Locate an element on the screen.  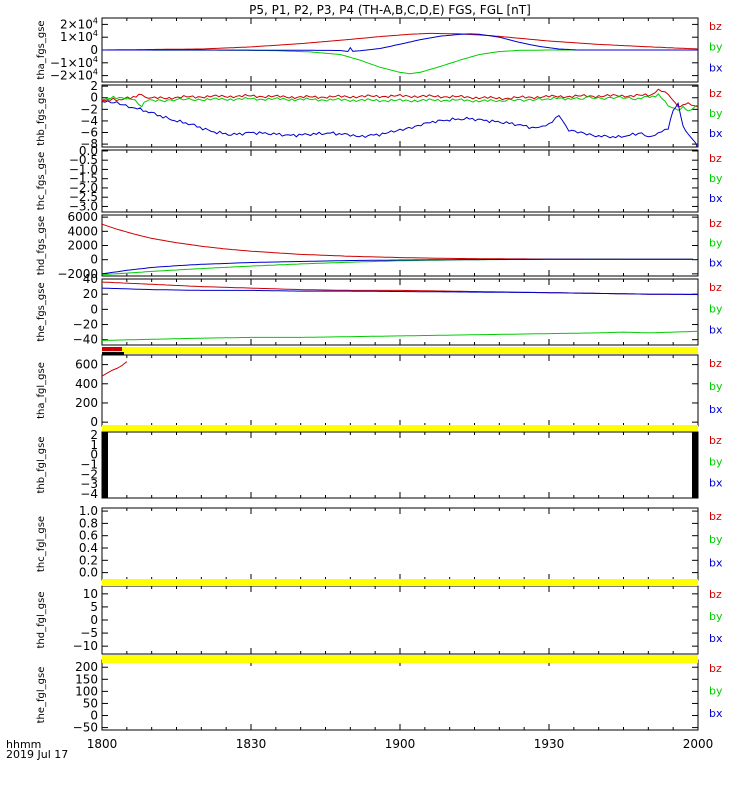
ytick-label: −6 is located at coordinates (89, 133).